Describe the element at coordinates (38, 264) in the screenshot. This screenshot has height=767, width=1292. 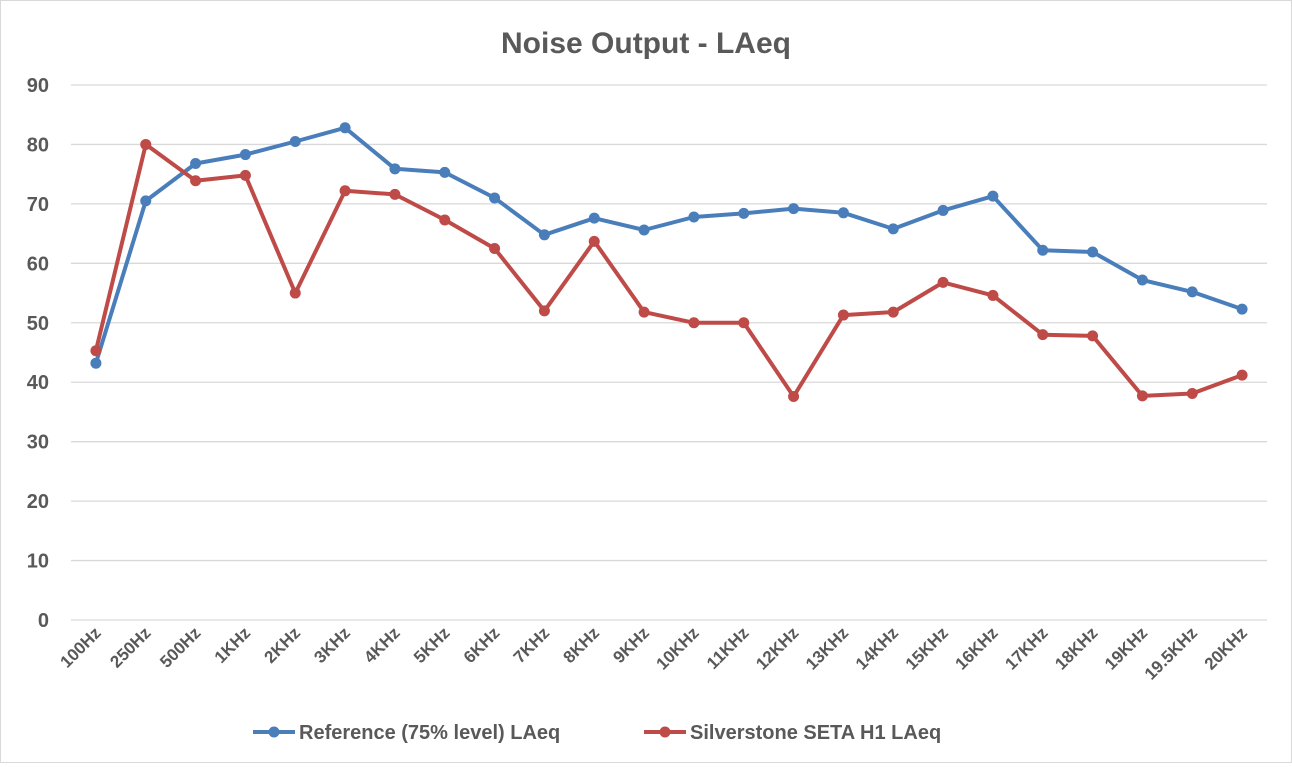
I see `y-tick-label: 60` at that location.